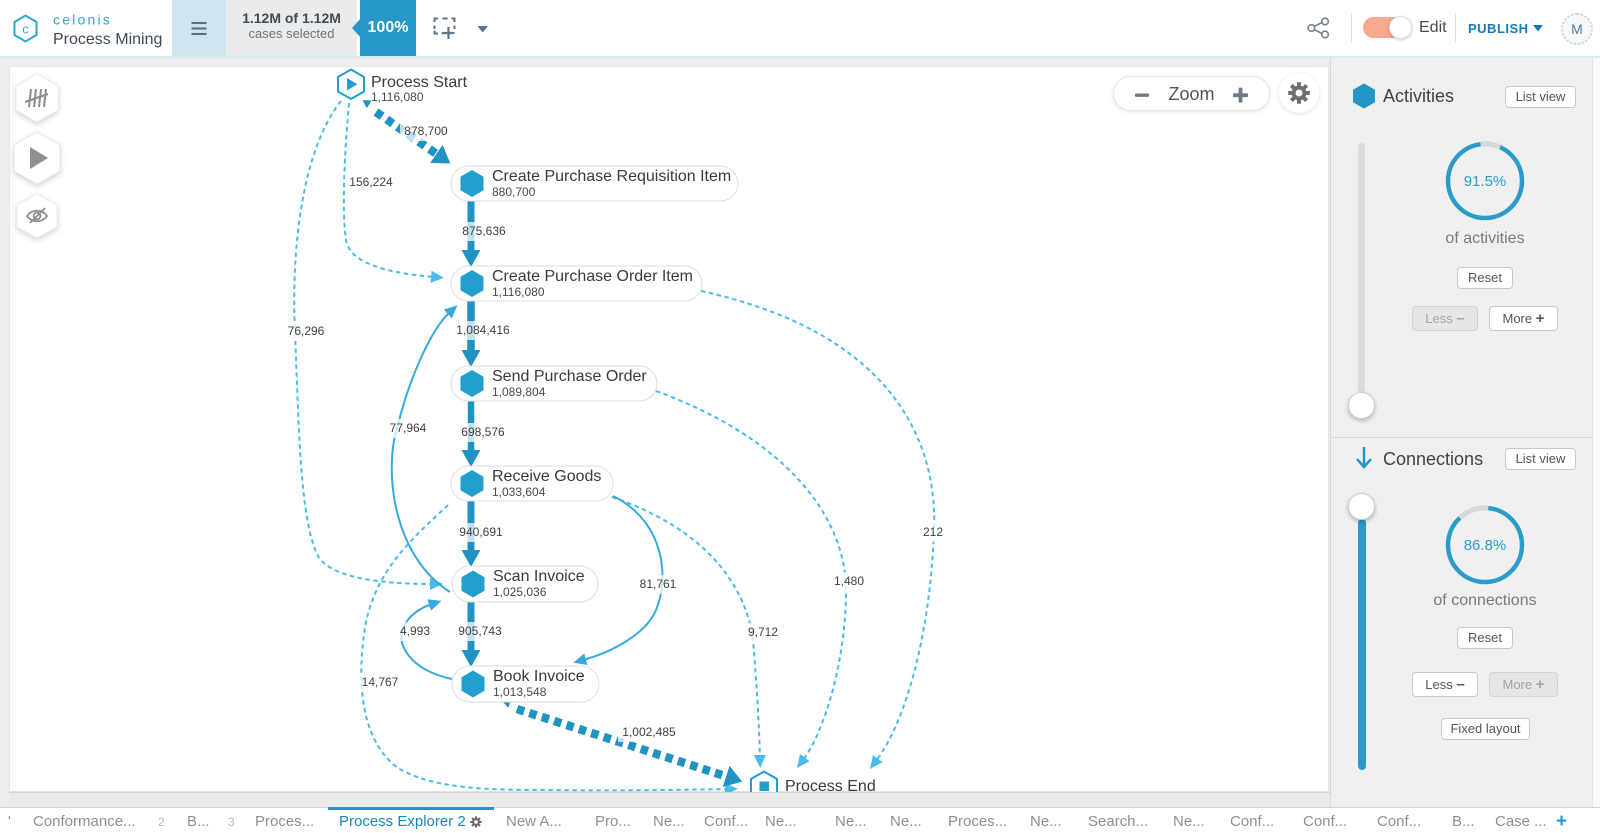  What do you see at coordinates (483, 330) in the screenshot?
I see `svg-text: 1,084,416` at bounding box center [483, 330].